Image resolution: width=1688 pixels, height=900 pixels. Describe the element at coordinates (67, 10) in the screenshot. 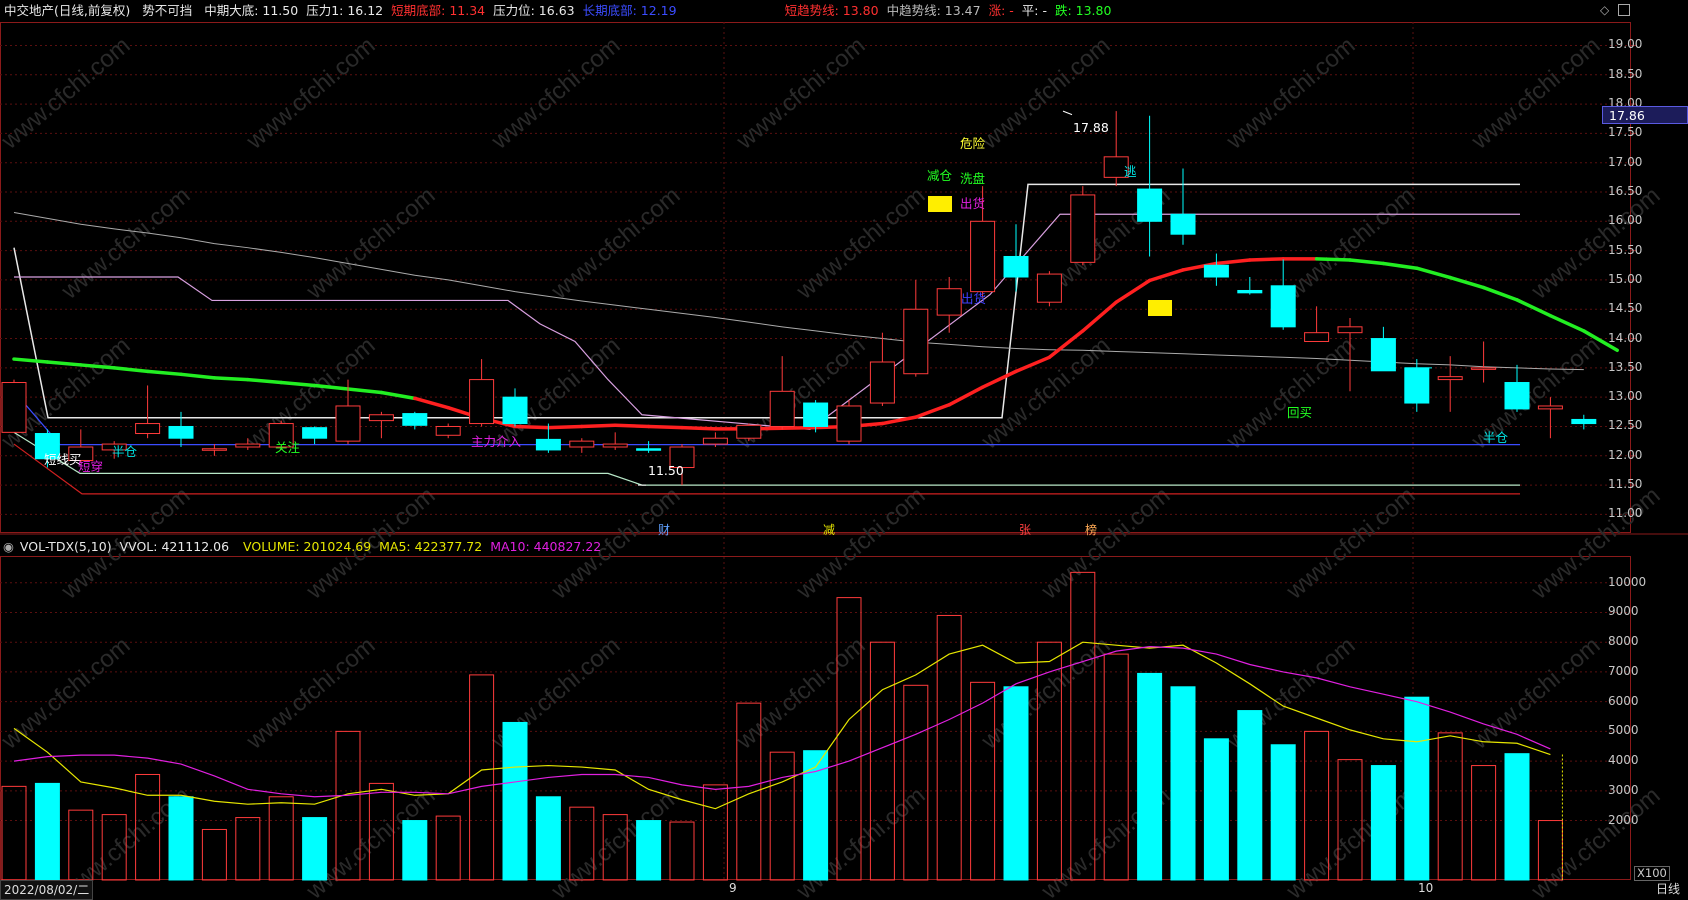

I see `stock-title: 中交地产(日线,前复权)` at that location.